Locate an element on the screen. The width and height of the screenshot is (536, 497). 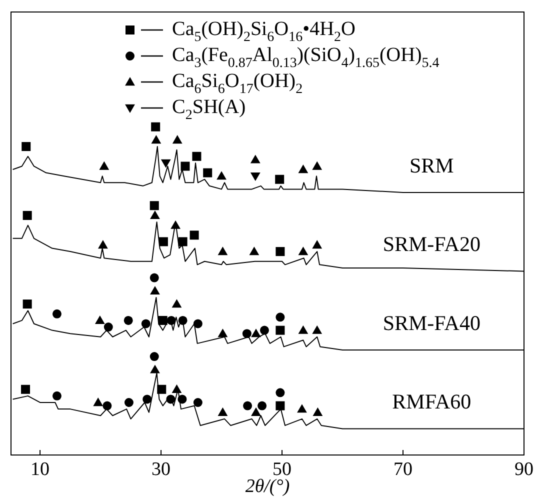
series-label: SRM is located at coordinates (431, 165).